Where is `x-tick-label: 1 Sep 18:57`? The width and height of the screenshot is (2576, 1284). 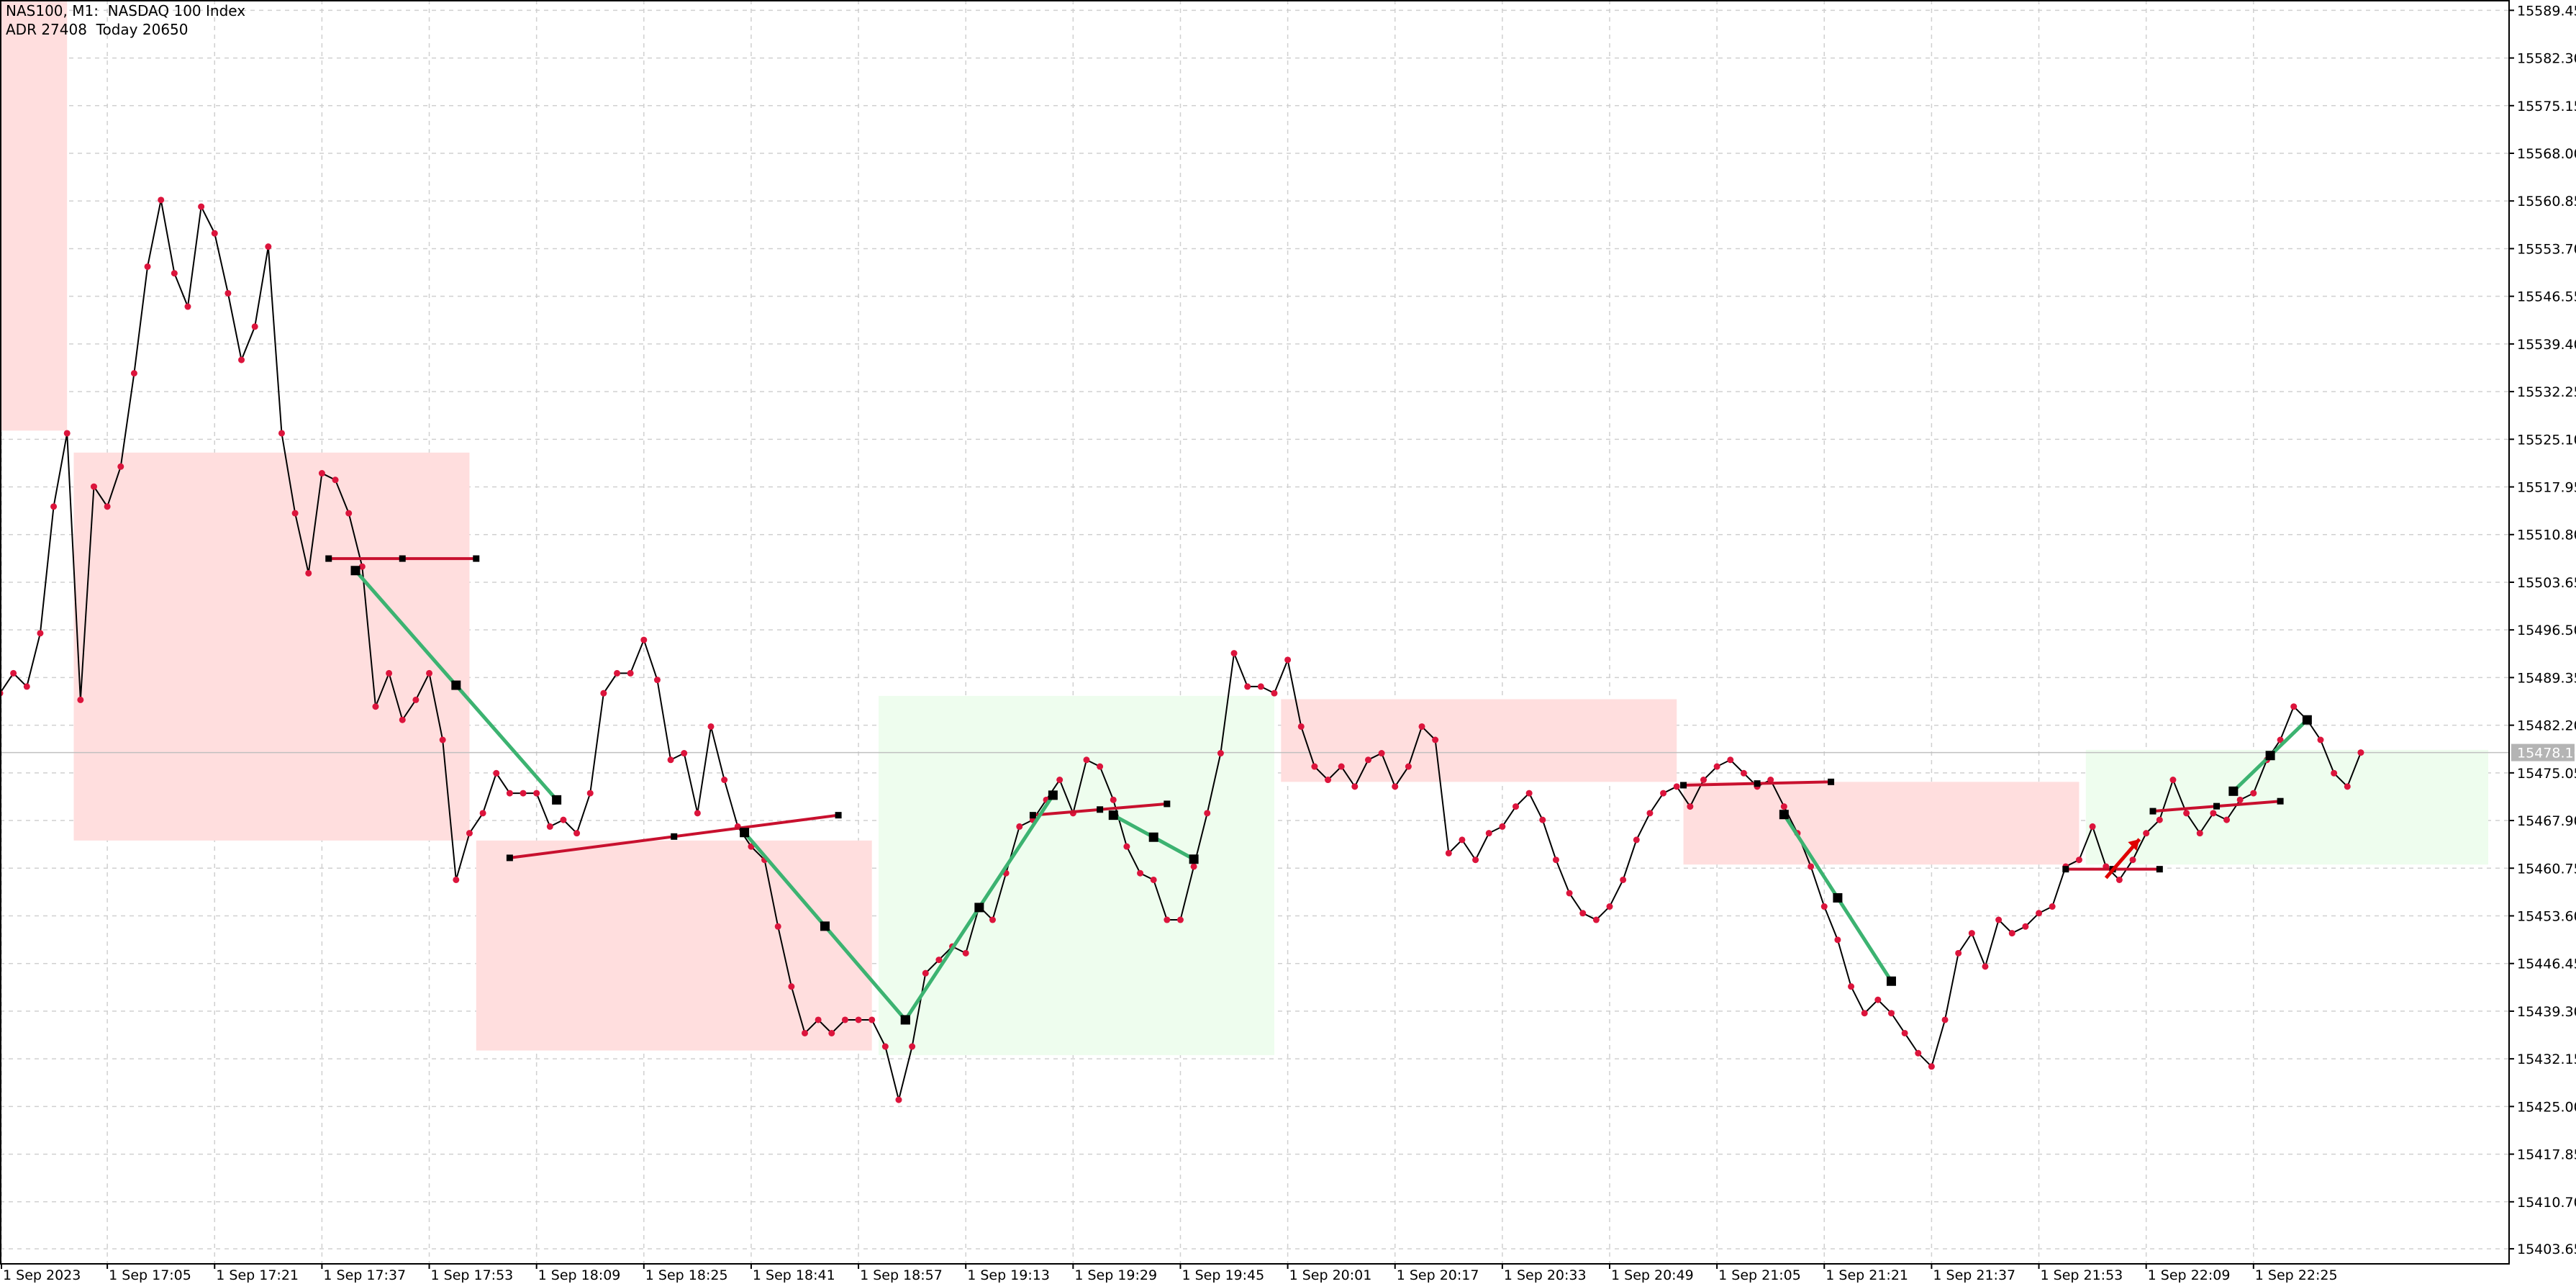
x-tick-label: 1 Sep 18:57 is located at coordinates (901, 1275).